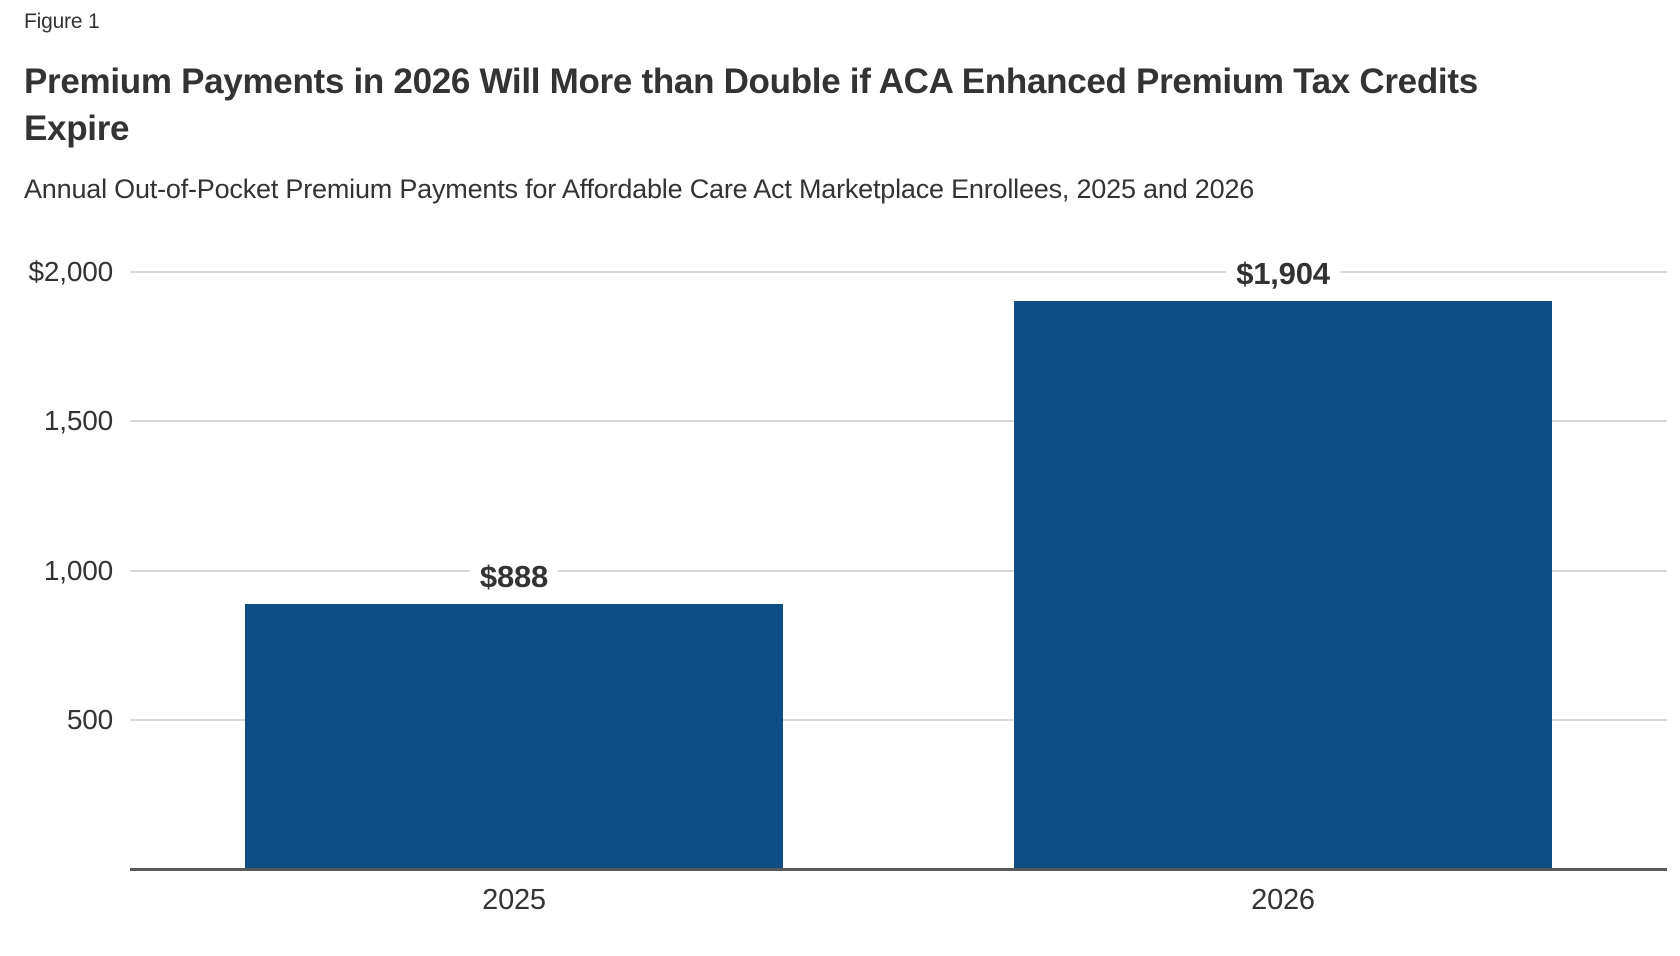 The image size is (1680, 956). I want to click on bar-value-text: $1,904, so click(1283, 273).